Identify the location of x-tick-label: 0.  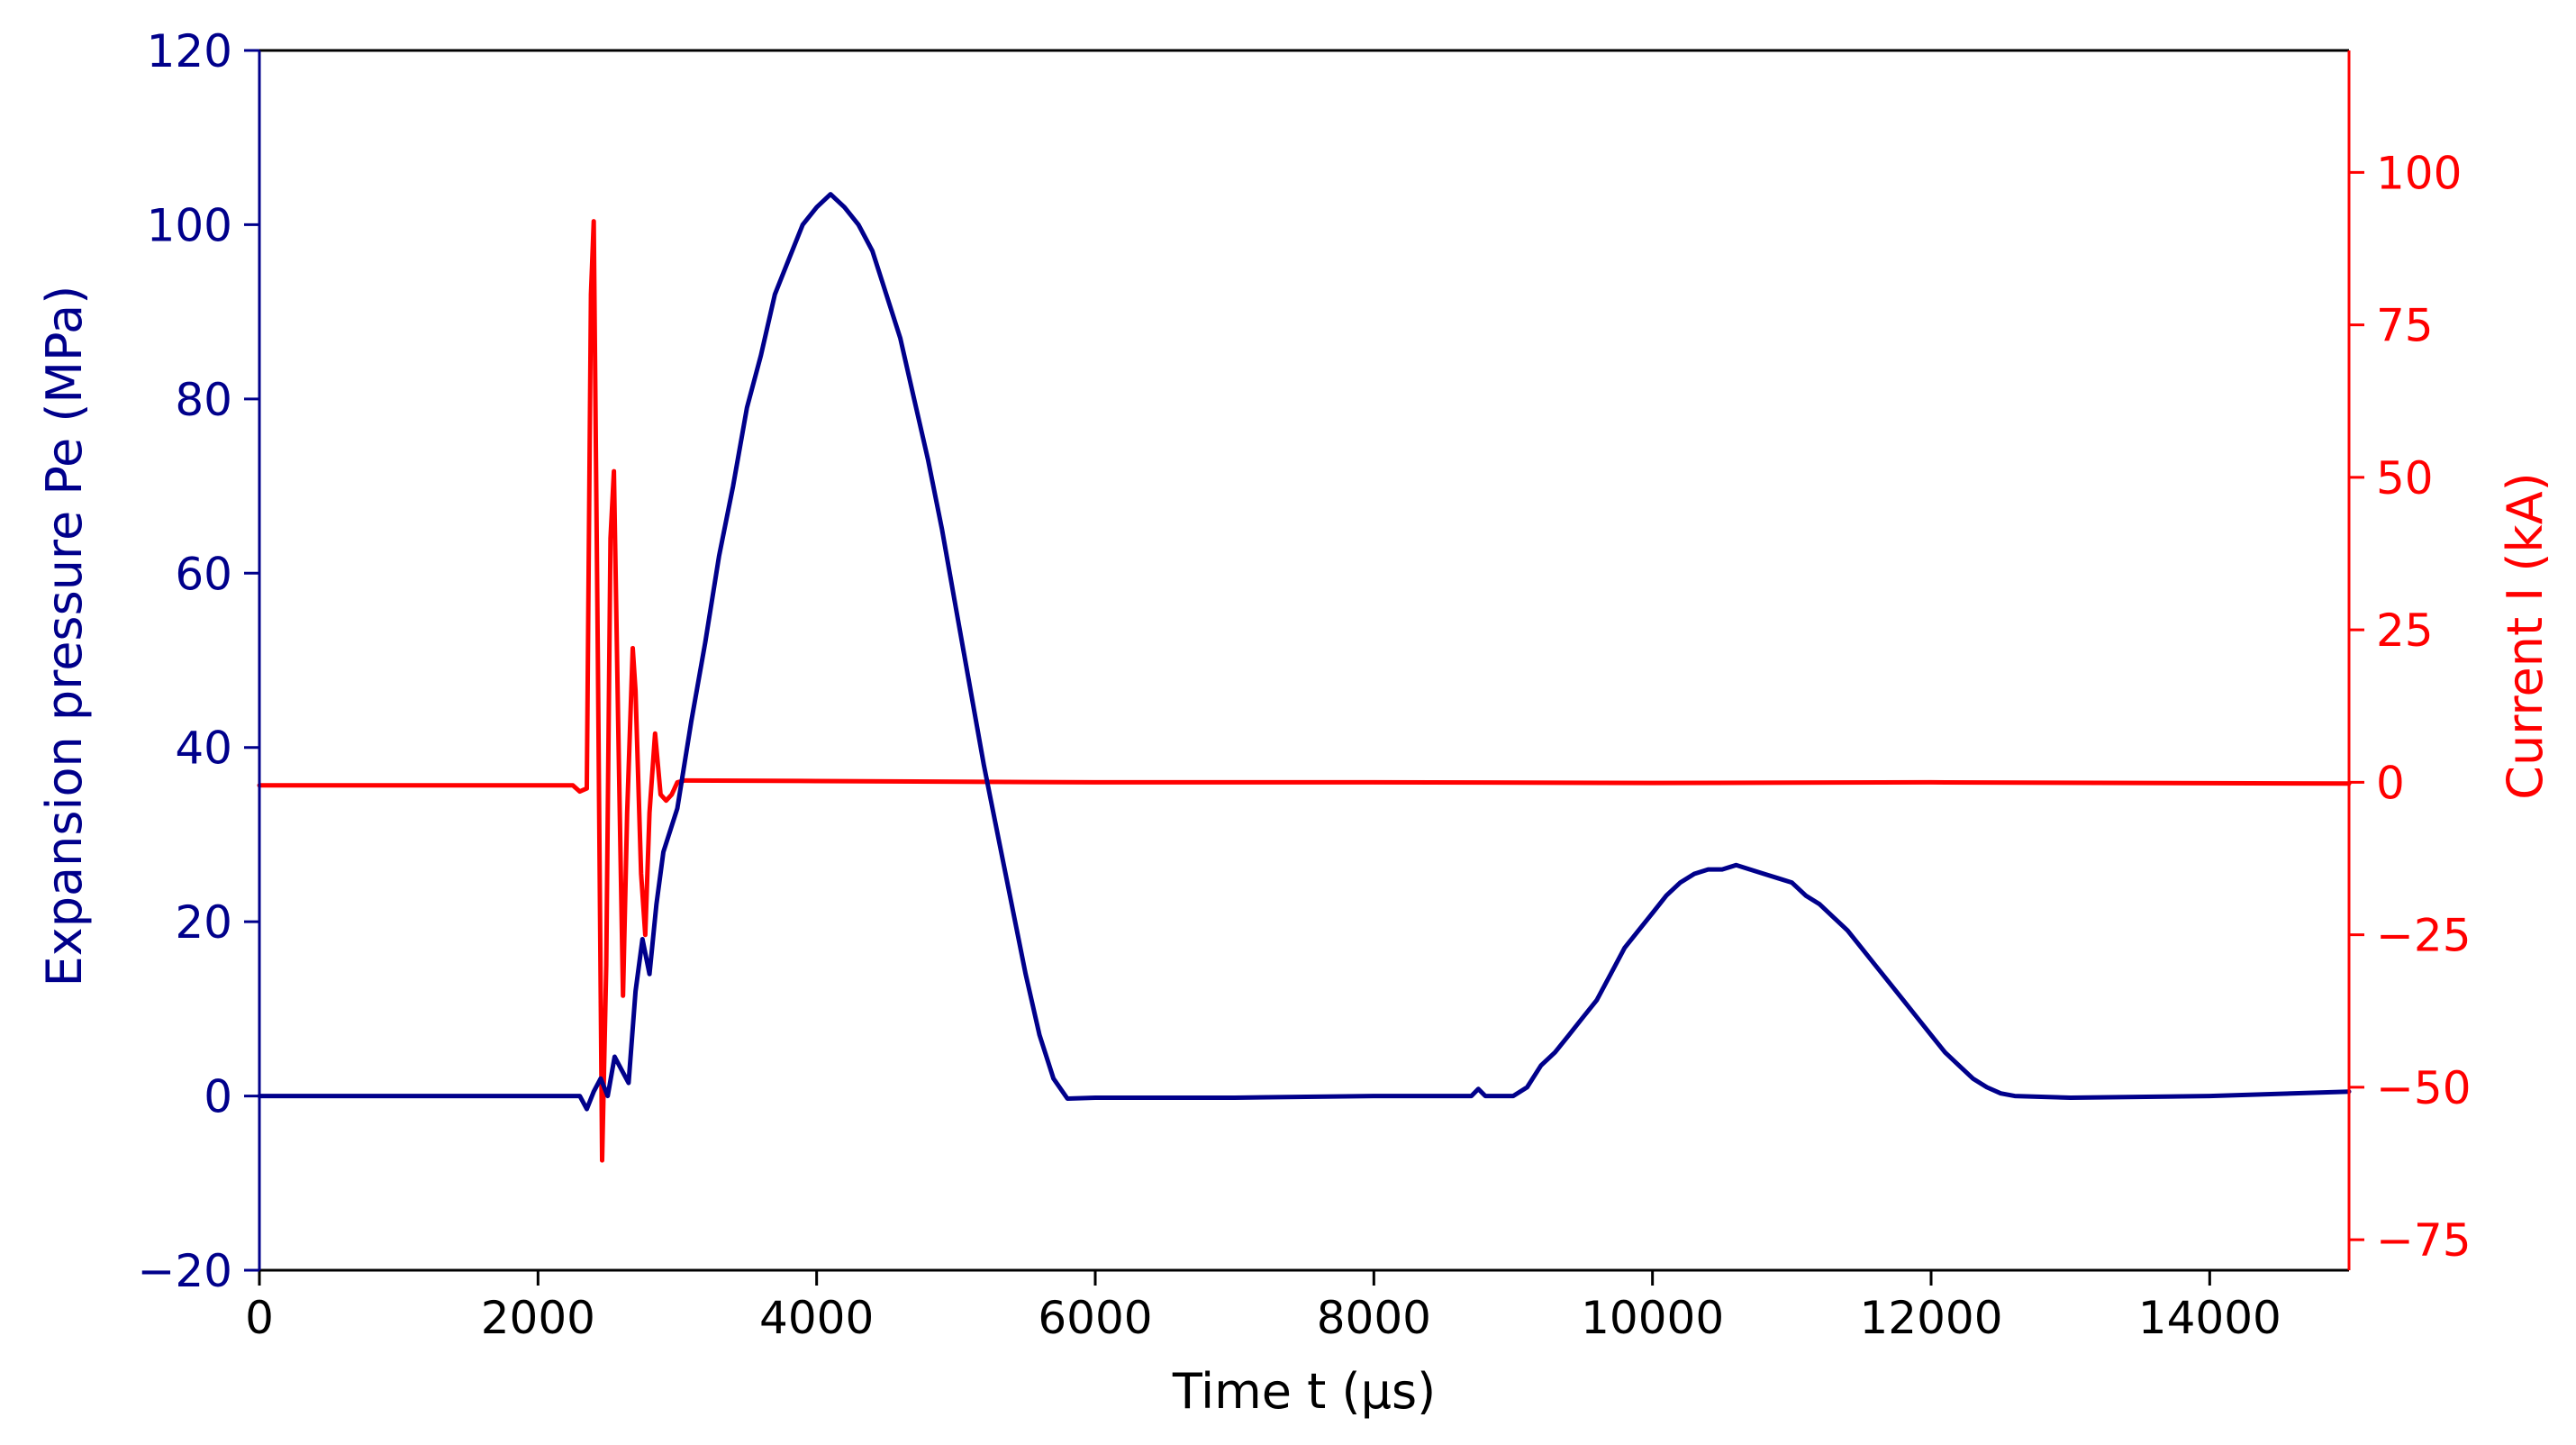
(259, 1318).